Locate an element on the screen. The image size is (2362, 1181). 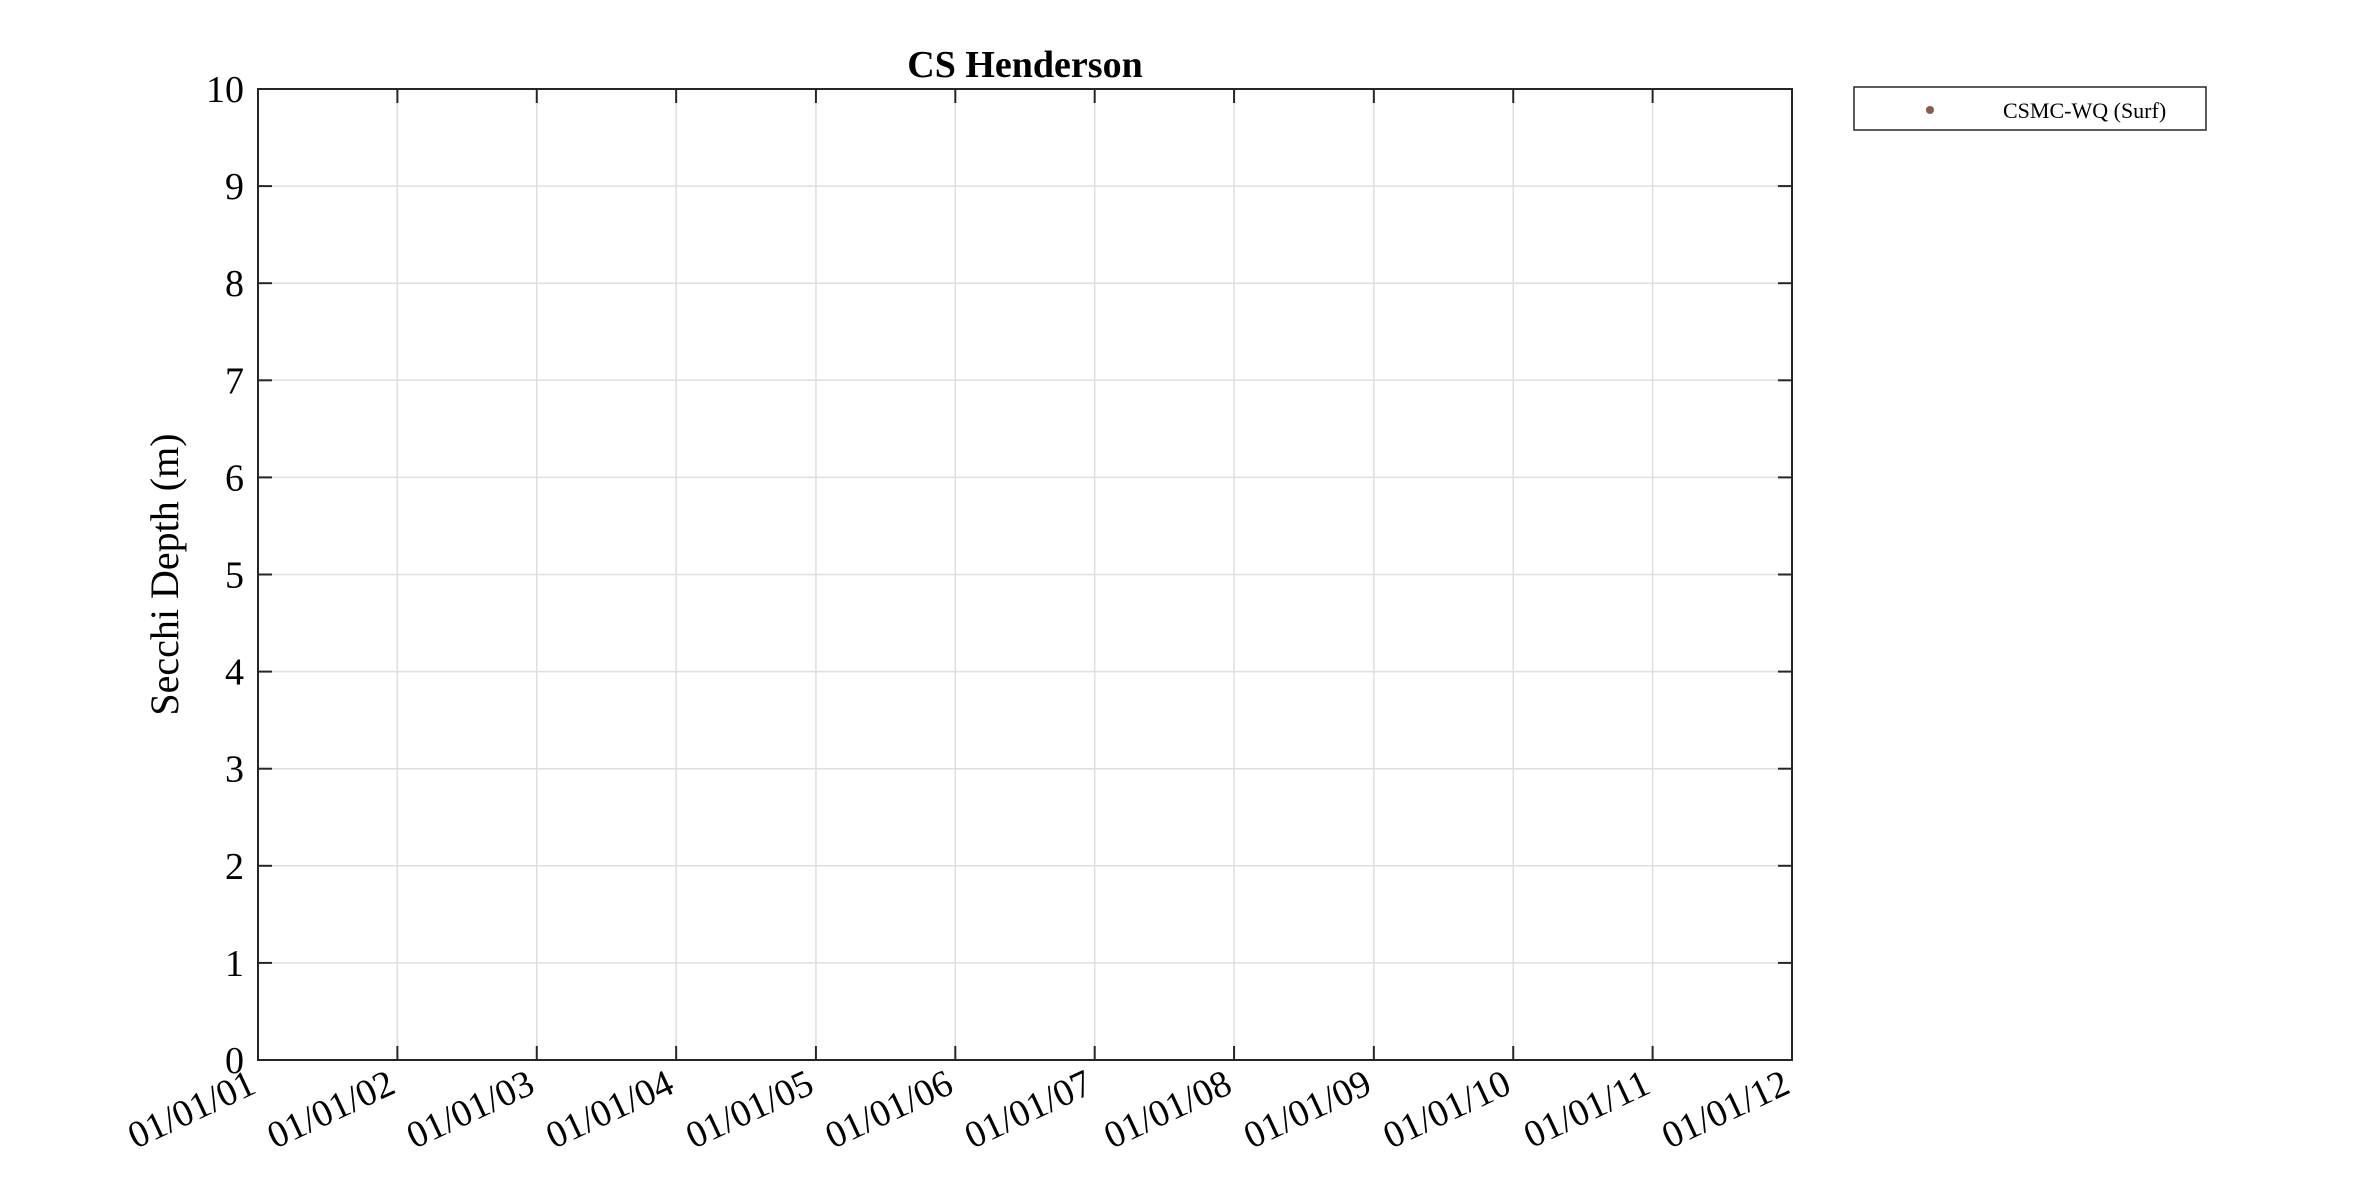
y-tick-label: 10 is located at coordinates (225, 90).